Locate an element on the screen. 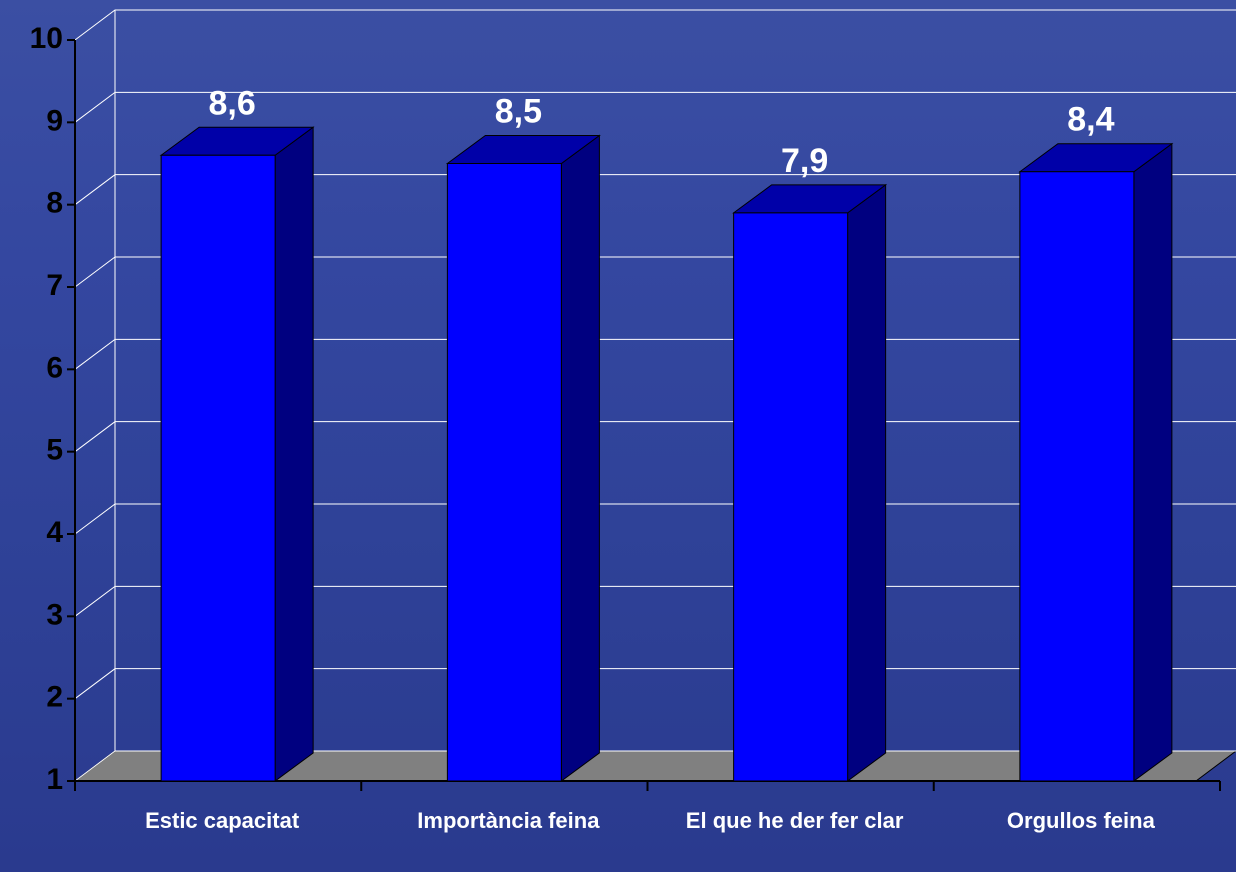 The width and height of the screenshot is (1236, 872). y-tick-label: 5 is located at coordinates (54, 450).